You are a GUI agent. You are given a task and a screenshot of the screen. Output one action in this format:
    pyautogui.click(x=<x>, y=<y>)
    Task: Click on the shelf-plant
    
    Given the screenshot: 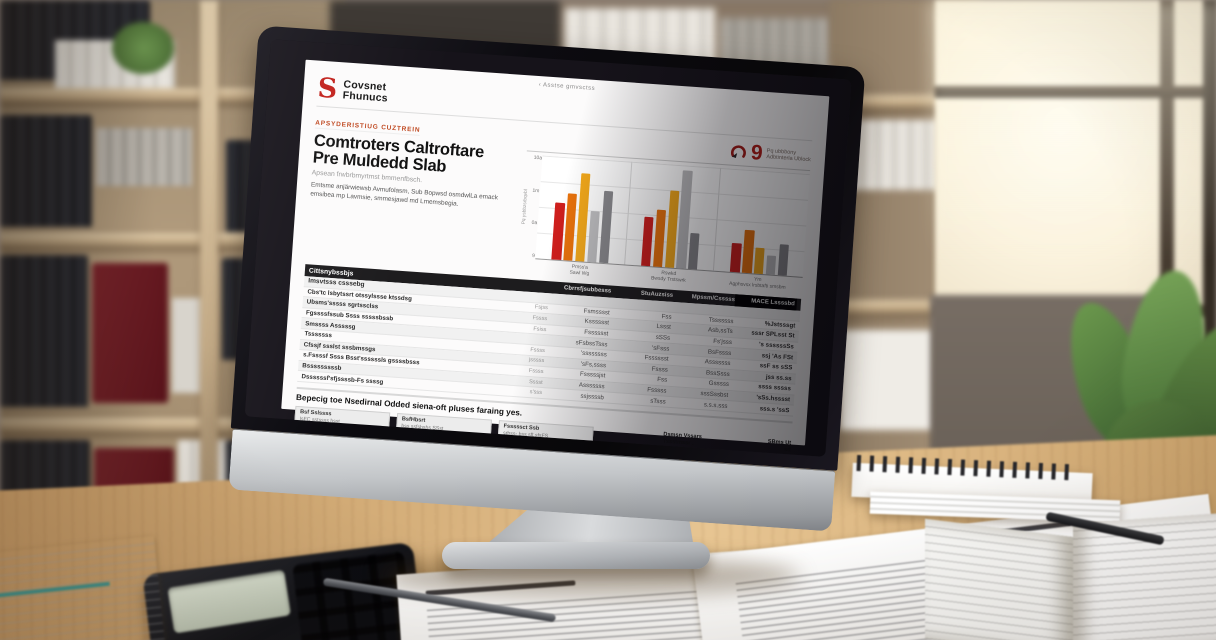 What is the action you would take?
    pyautogui.click(x=143, y=48)
    